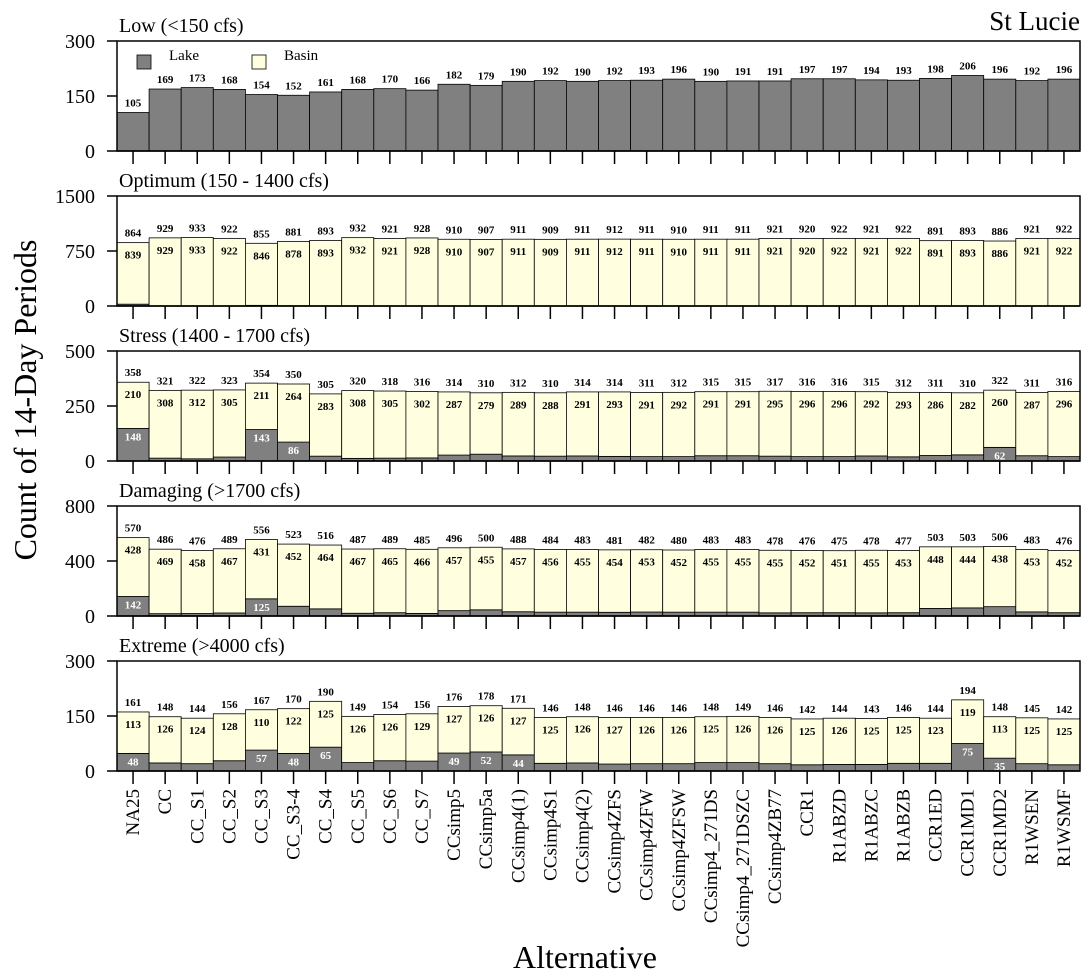 This screenshot has height=973, width=1089. Describe the element at coordinates (390, 80) in the screenshot. I see `total-label: 170` at that location.